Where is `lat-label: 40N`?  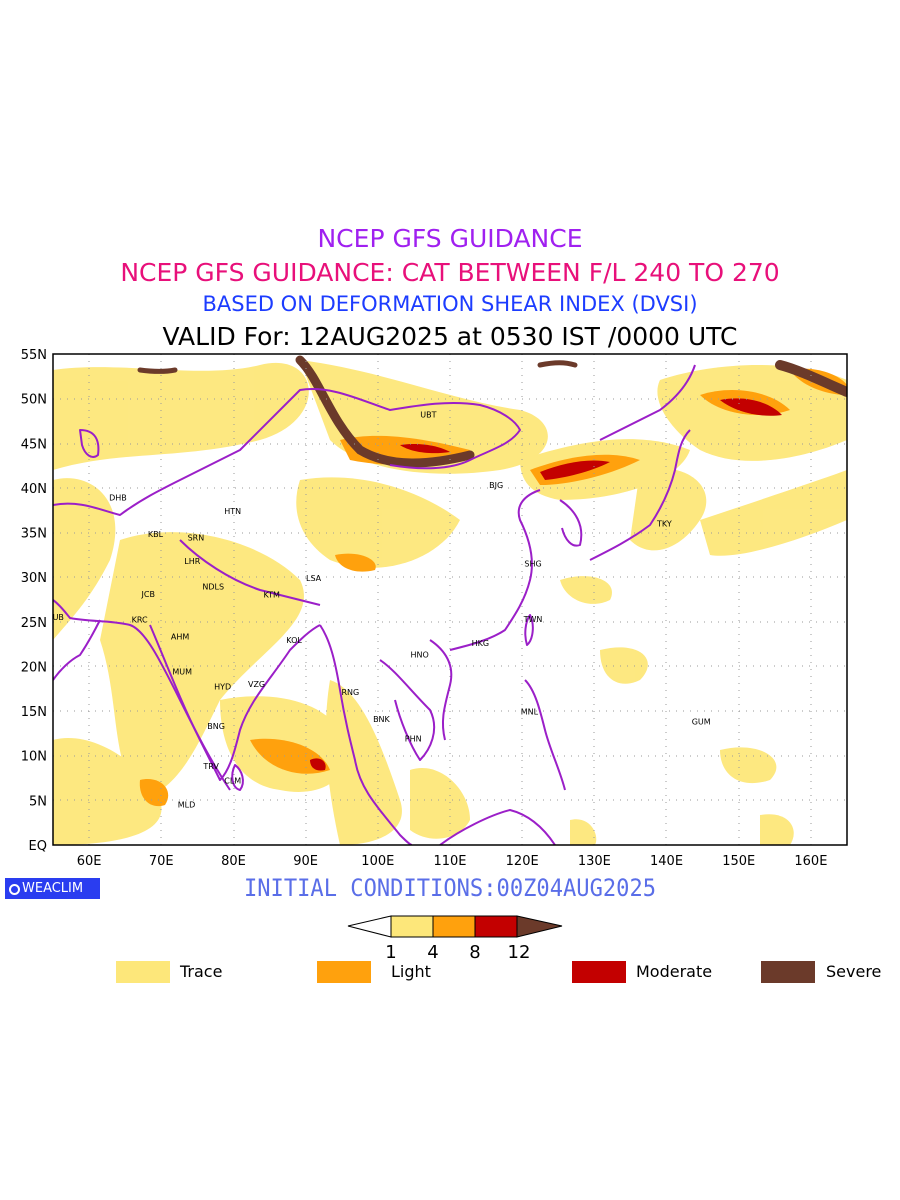
lat-label: 40N is located at coordinates (34, 489).